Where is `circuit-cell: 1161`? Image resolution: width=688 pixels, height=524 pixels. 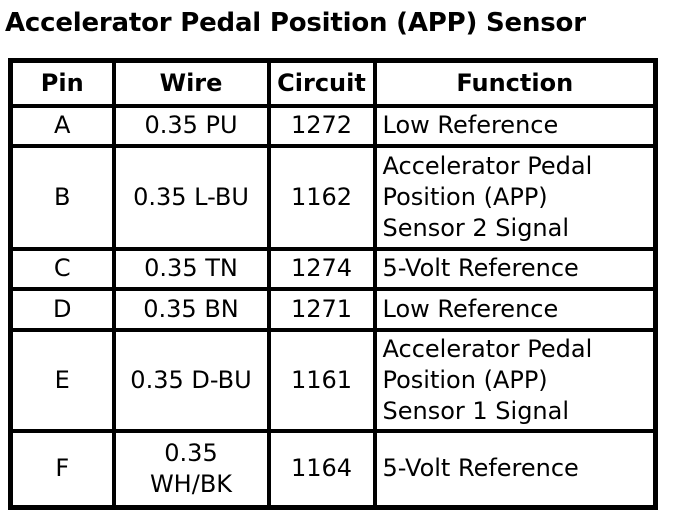 circuit-cell: 1161 is located at coordinates (321, 380).